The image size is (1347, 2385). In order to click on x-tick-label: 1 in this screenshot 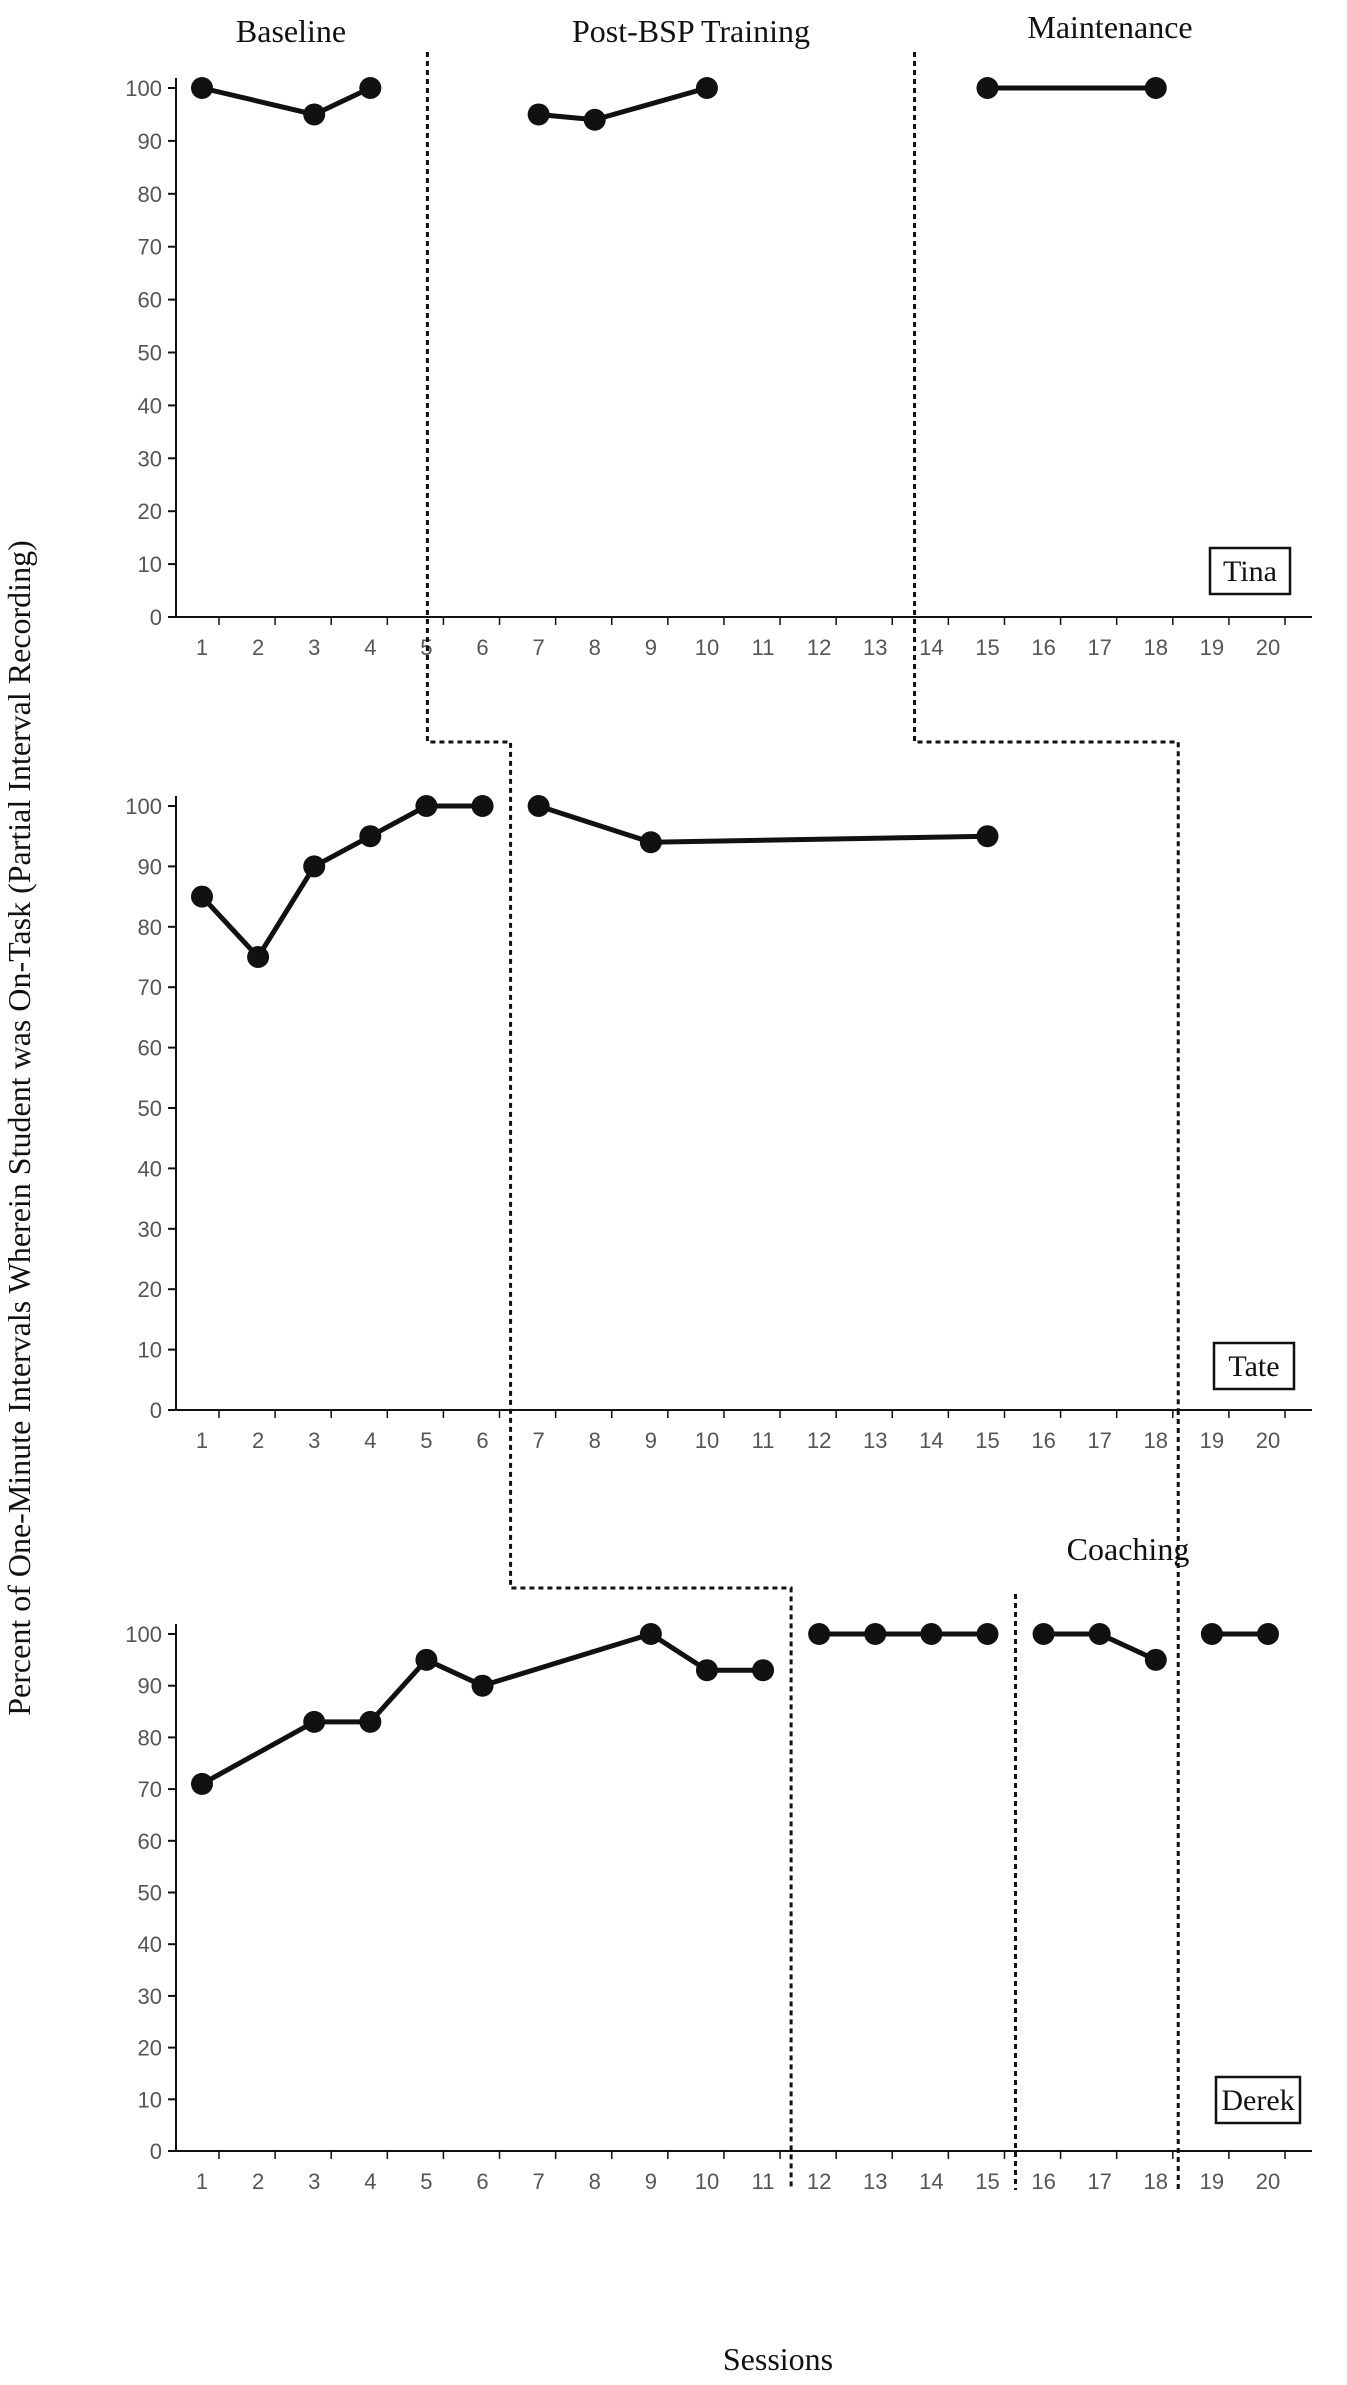, I will do `click(202, 647)`.